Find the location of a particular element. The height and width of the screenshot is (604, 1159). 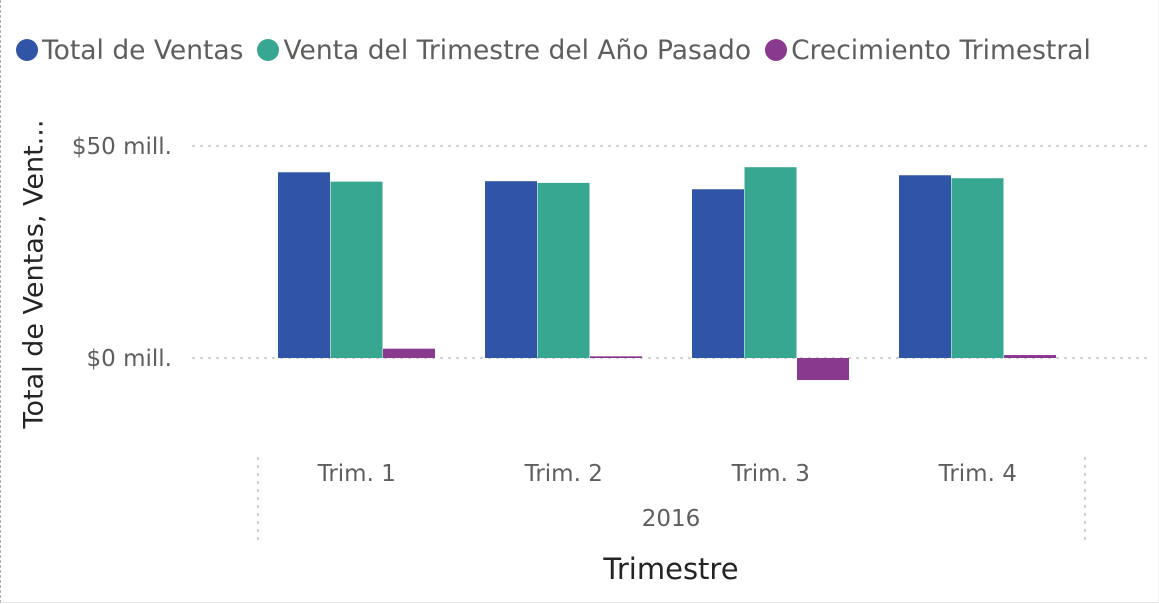

y-tick-label: $0 mill. is located at coordinates (129, 359).